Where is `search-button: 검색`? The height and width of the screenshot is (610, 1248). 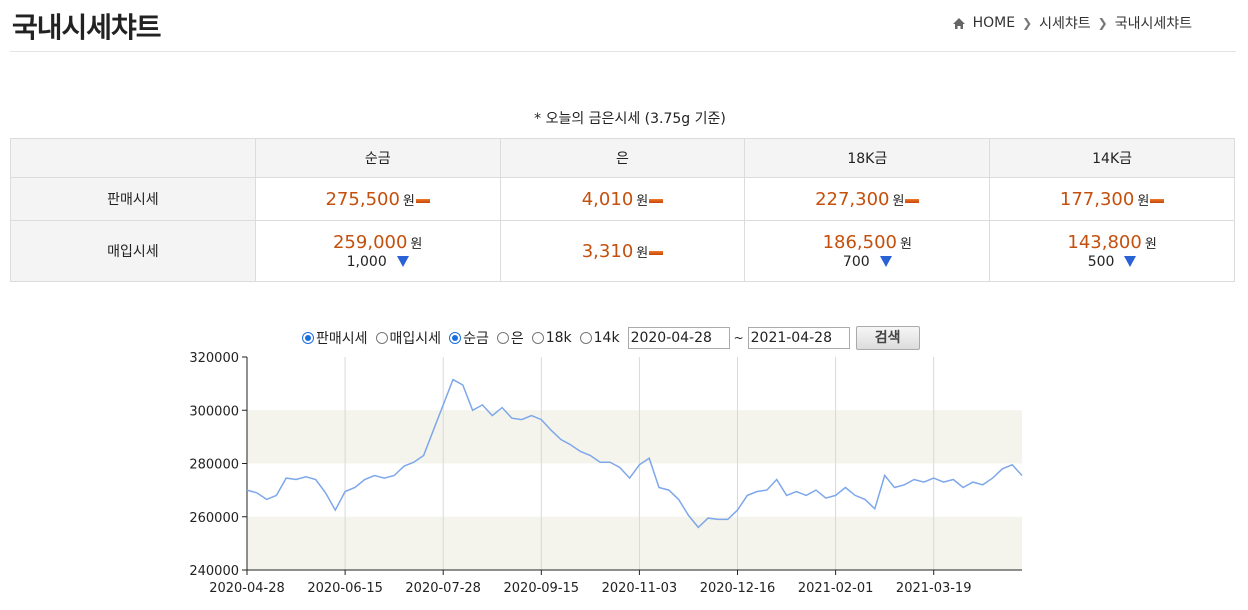 search-button: 검색 is located at coordinates (887, 338).